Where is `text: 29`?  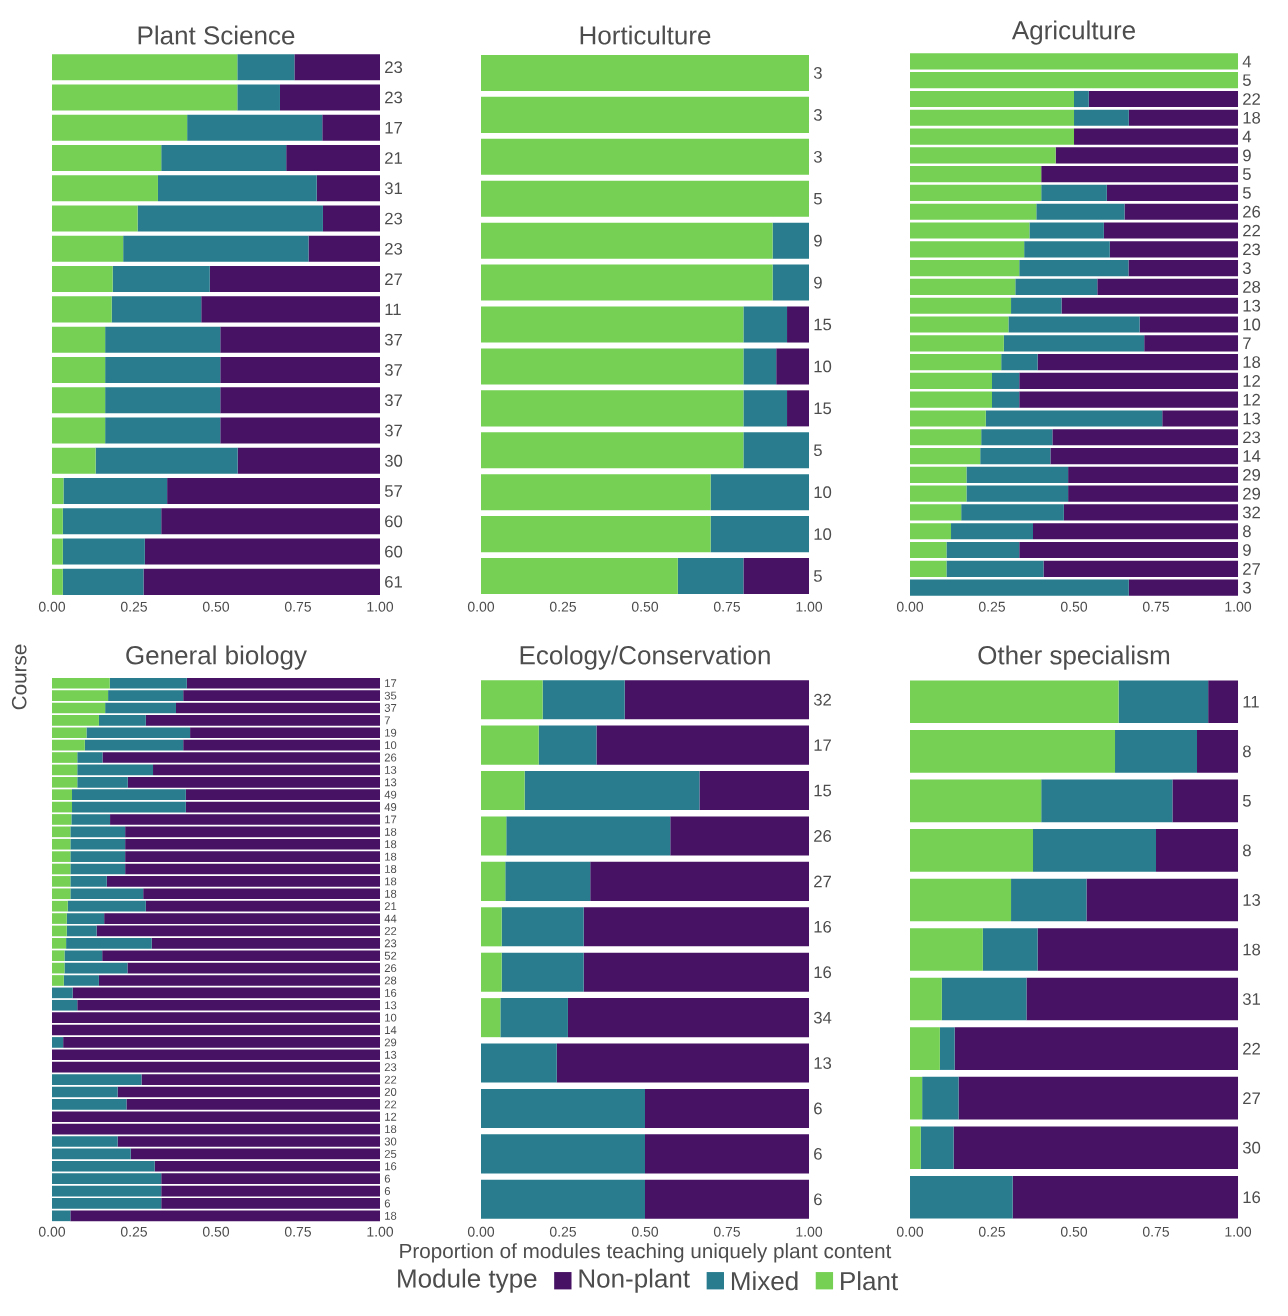 text: 29 is located at coordinates (390, 1042).